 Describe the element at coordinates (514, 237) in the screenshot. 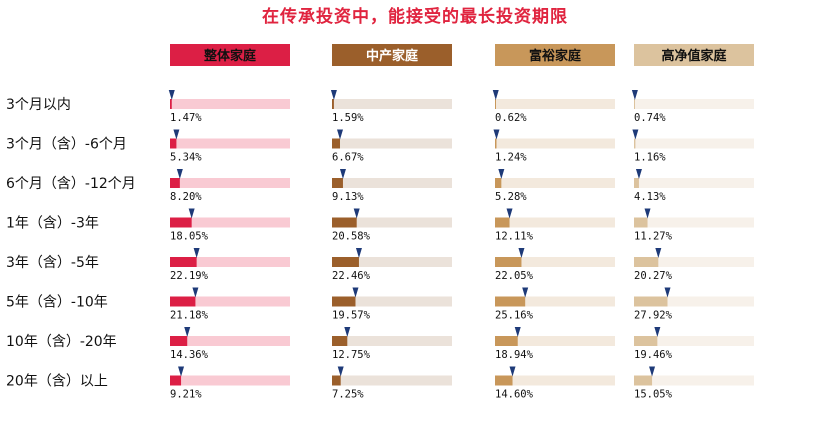

I see `data-label: 12.11%` at that location.